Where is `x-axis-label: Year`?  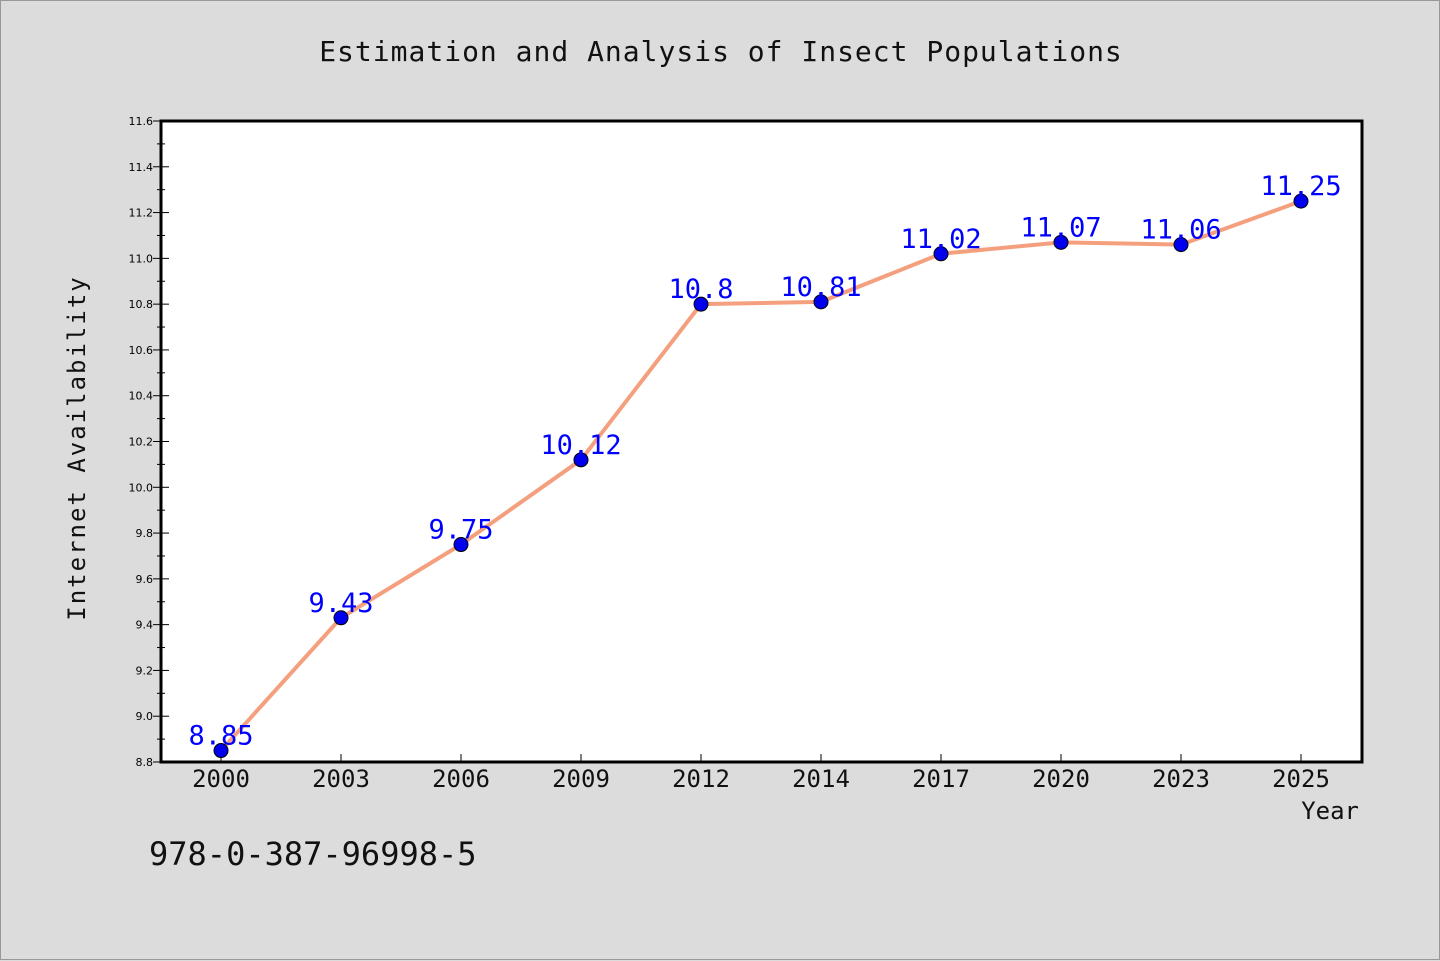 x-axis-label: Year is located at coordinates (1330, 811).